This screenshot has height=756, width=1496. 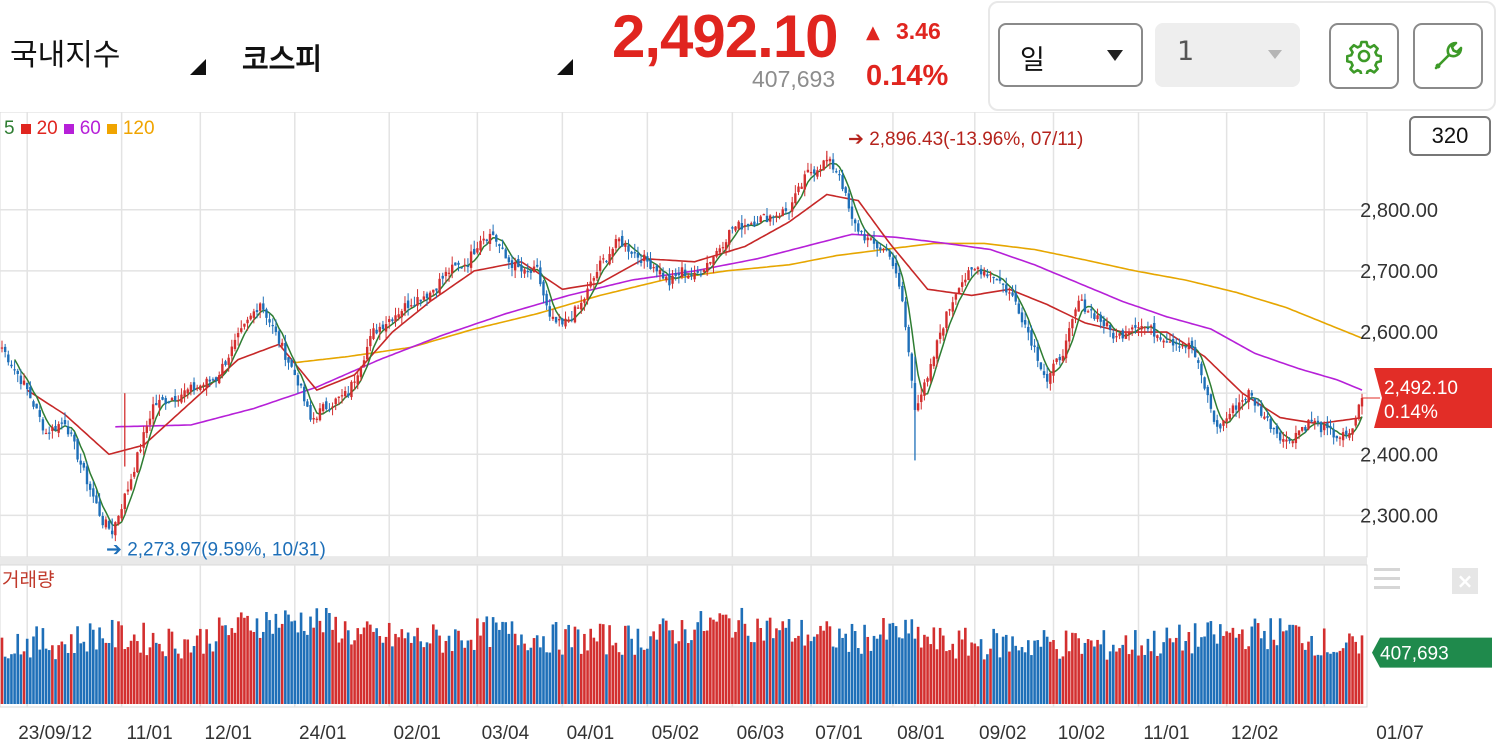 What do you see at coordinates (1465, 581) in the screenshot?
I see `close-icon: ×` at bounding box center [1465, 581].